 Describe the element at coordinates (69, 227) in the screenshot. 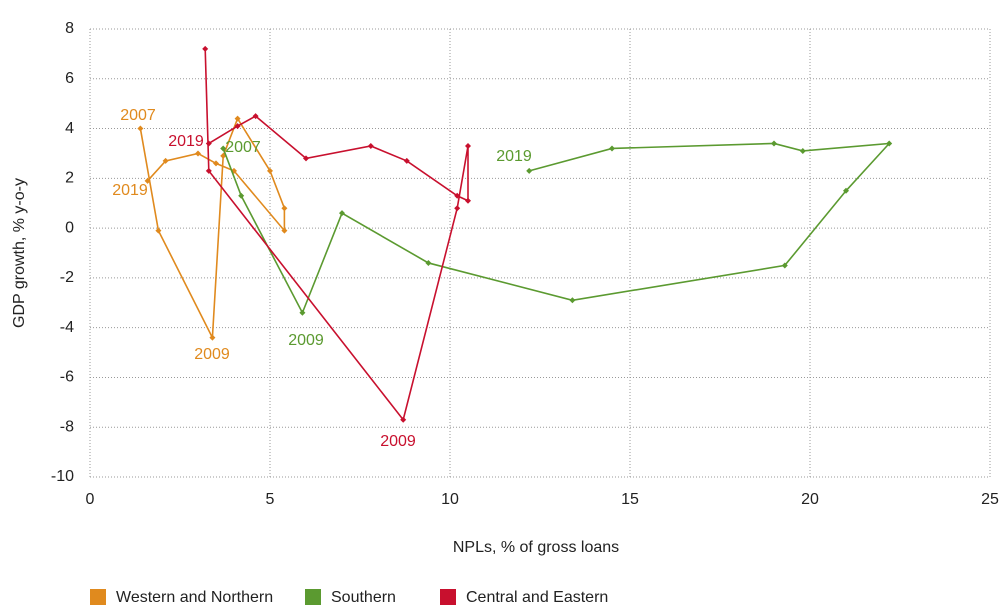

I see `y-tick-label: 0` at that location.